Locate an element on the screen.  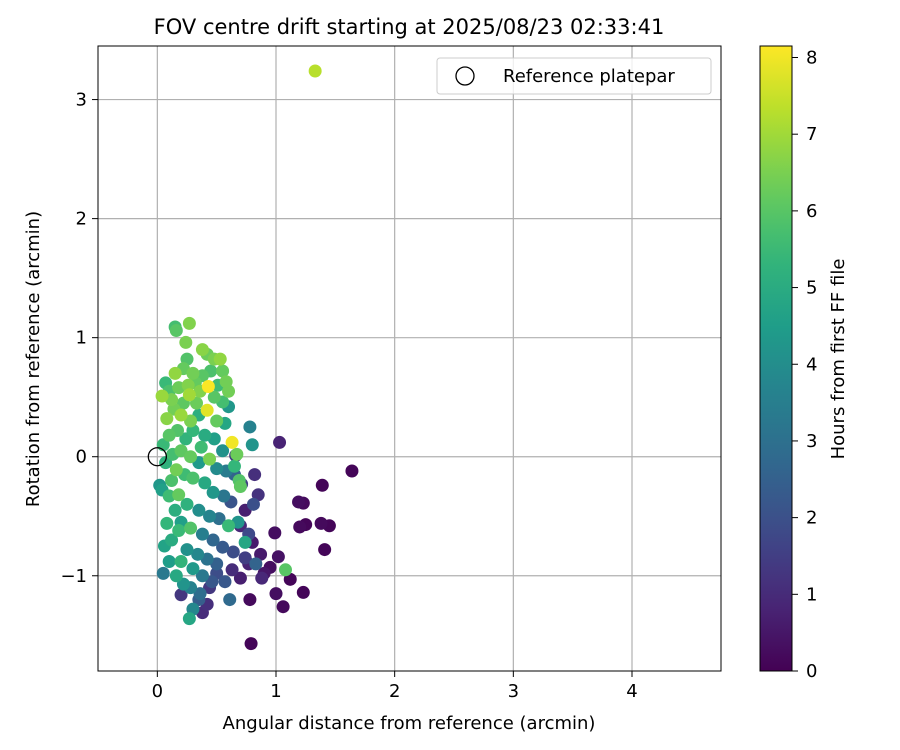
colorbar-ticks: 0 1 2 3 4 5 6 7 8 is located at coordinates (804, 365).